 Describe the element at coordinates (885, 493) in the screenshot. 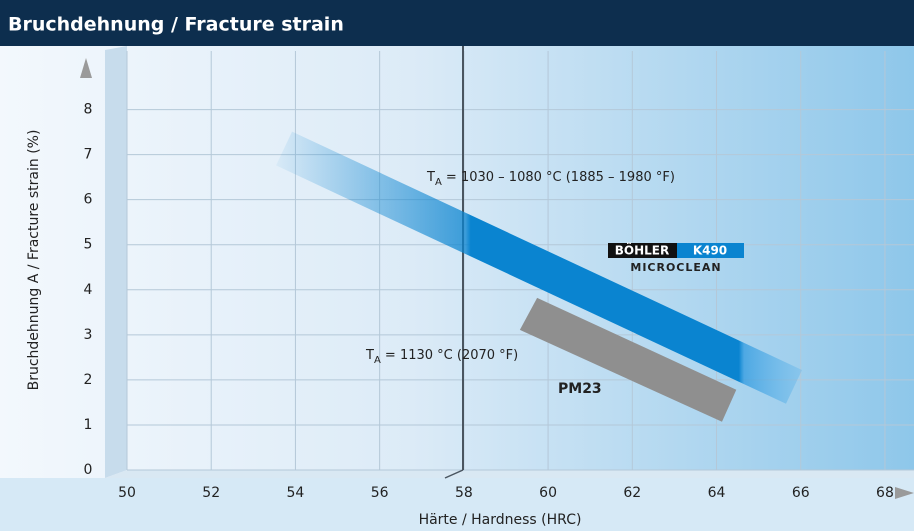

I see `x-tick-label: 68` at that location.